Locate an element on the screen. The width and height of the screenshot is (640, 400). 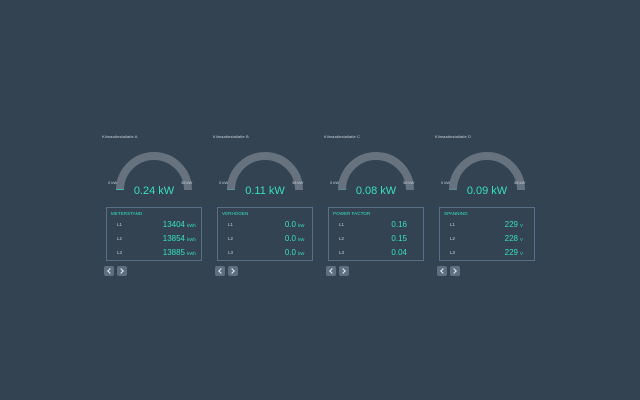
phase-value: 0.04 is located at coordinates (399, 252).